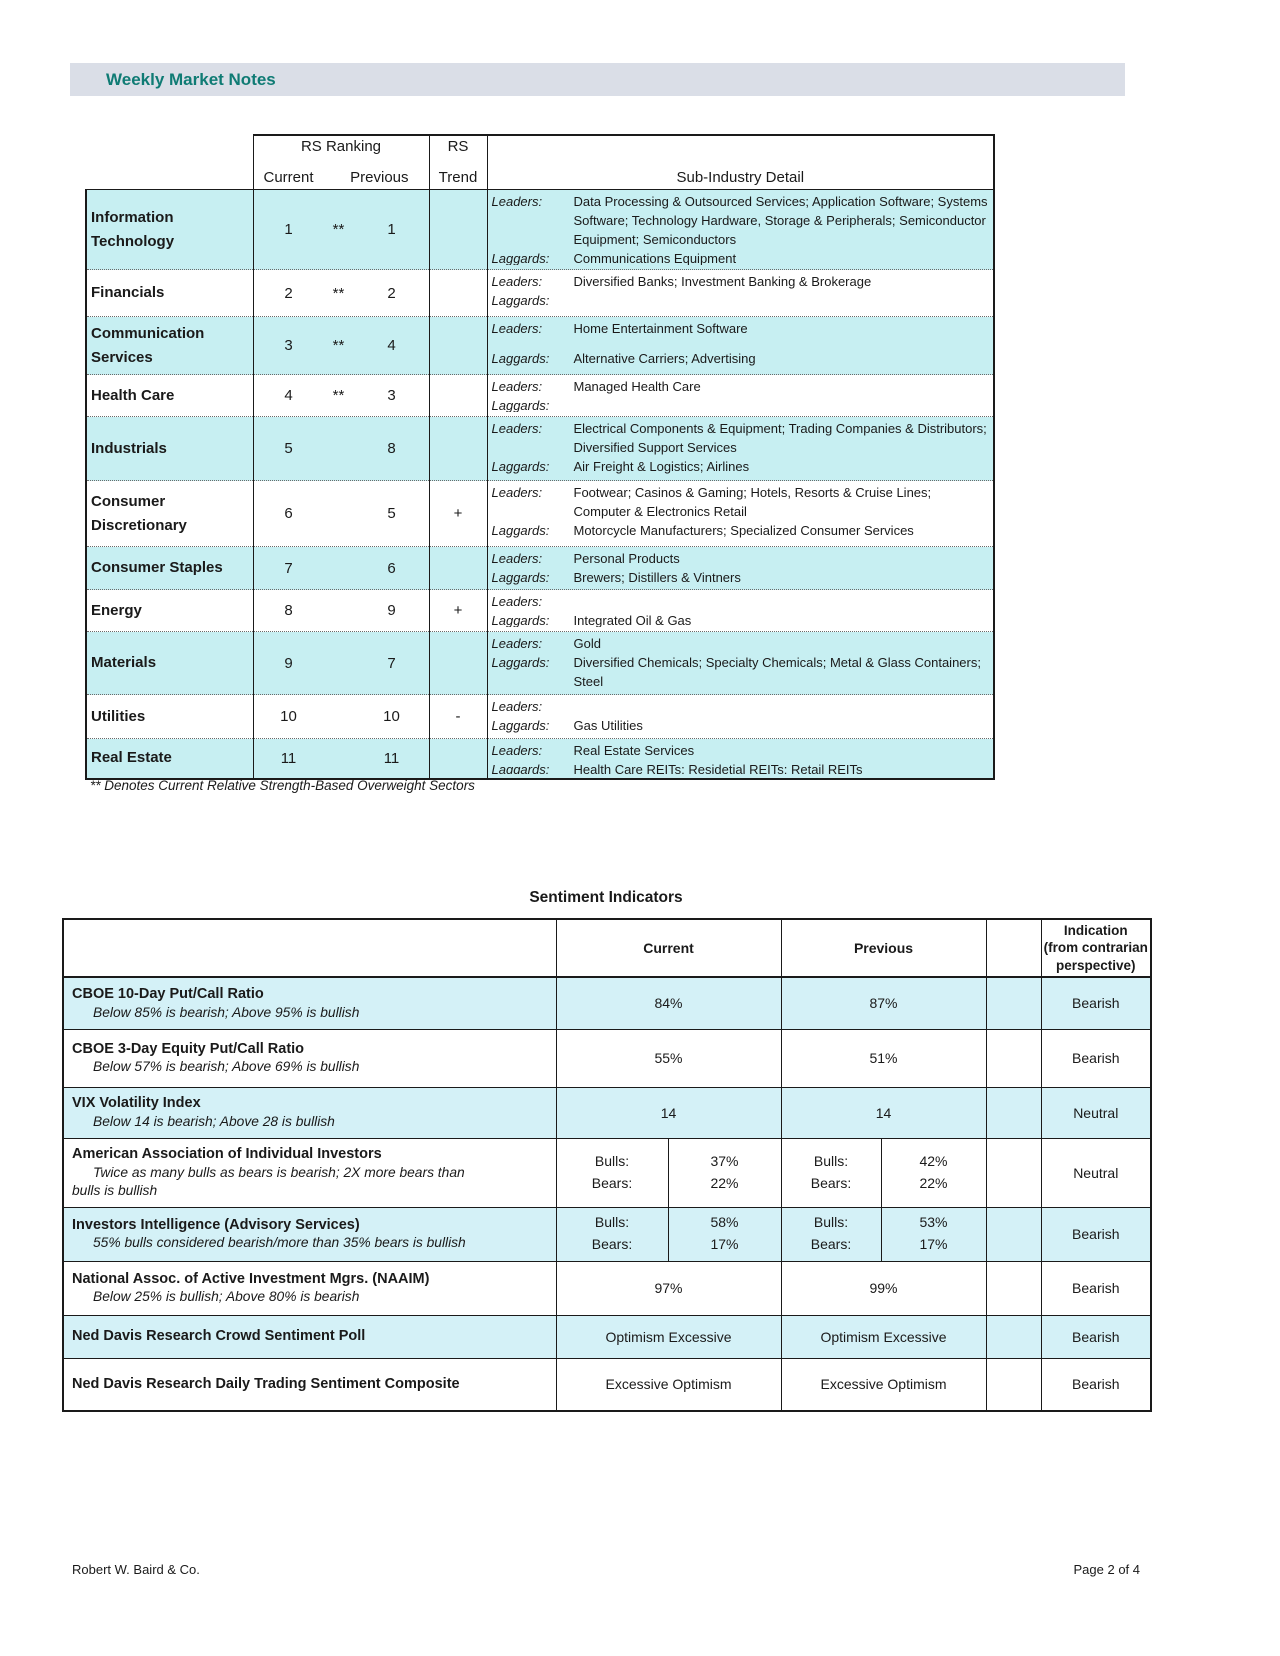 The width and height of the screenshot is (1280, 1656). I want to click on current-bulls-value: 37%, so click(724, 1160).